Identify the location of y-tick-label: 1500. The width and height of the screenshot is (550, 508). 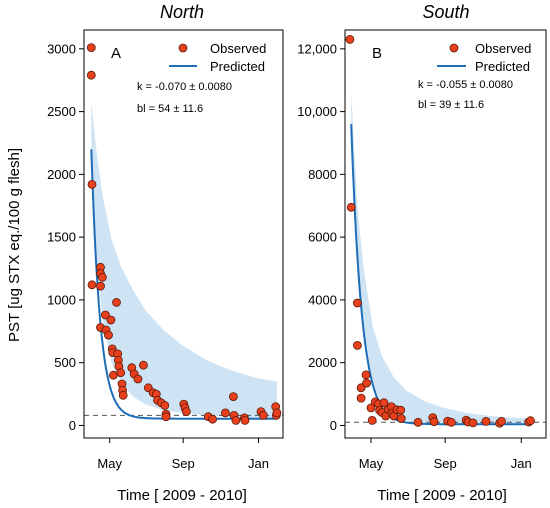
(61, 237).